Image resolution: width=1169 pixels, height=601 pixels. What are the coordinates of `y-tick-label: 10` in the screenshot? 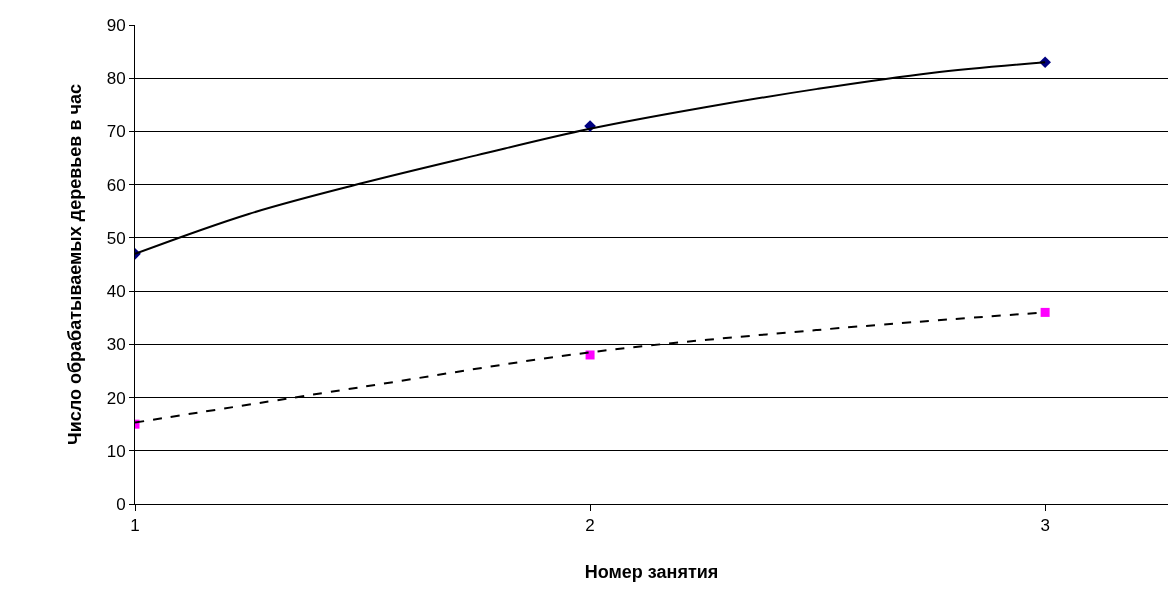 It's located at (116, 451).